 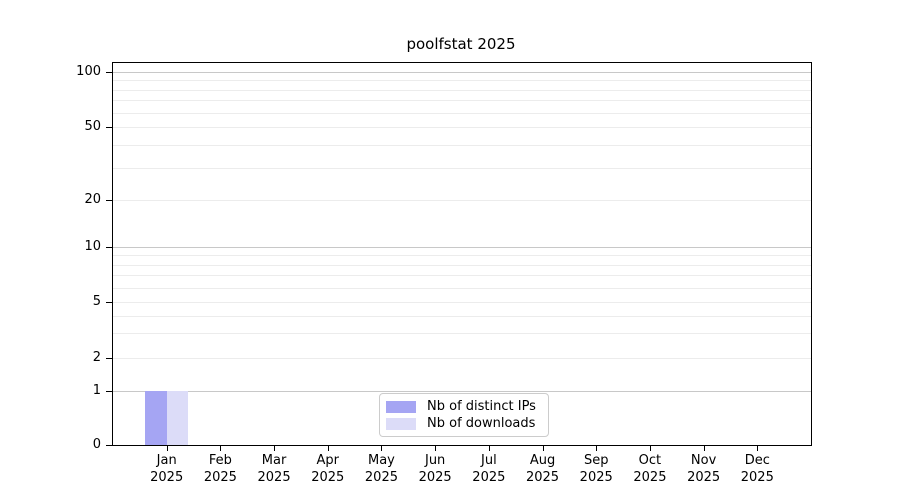 I want to click on x-tick-month: Nov, so click(x=703, y=460).